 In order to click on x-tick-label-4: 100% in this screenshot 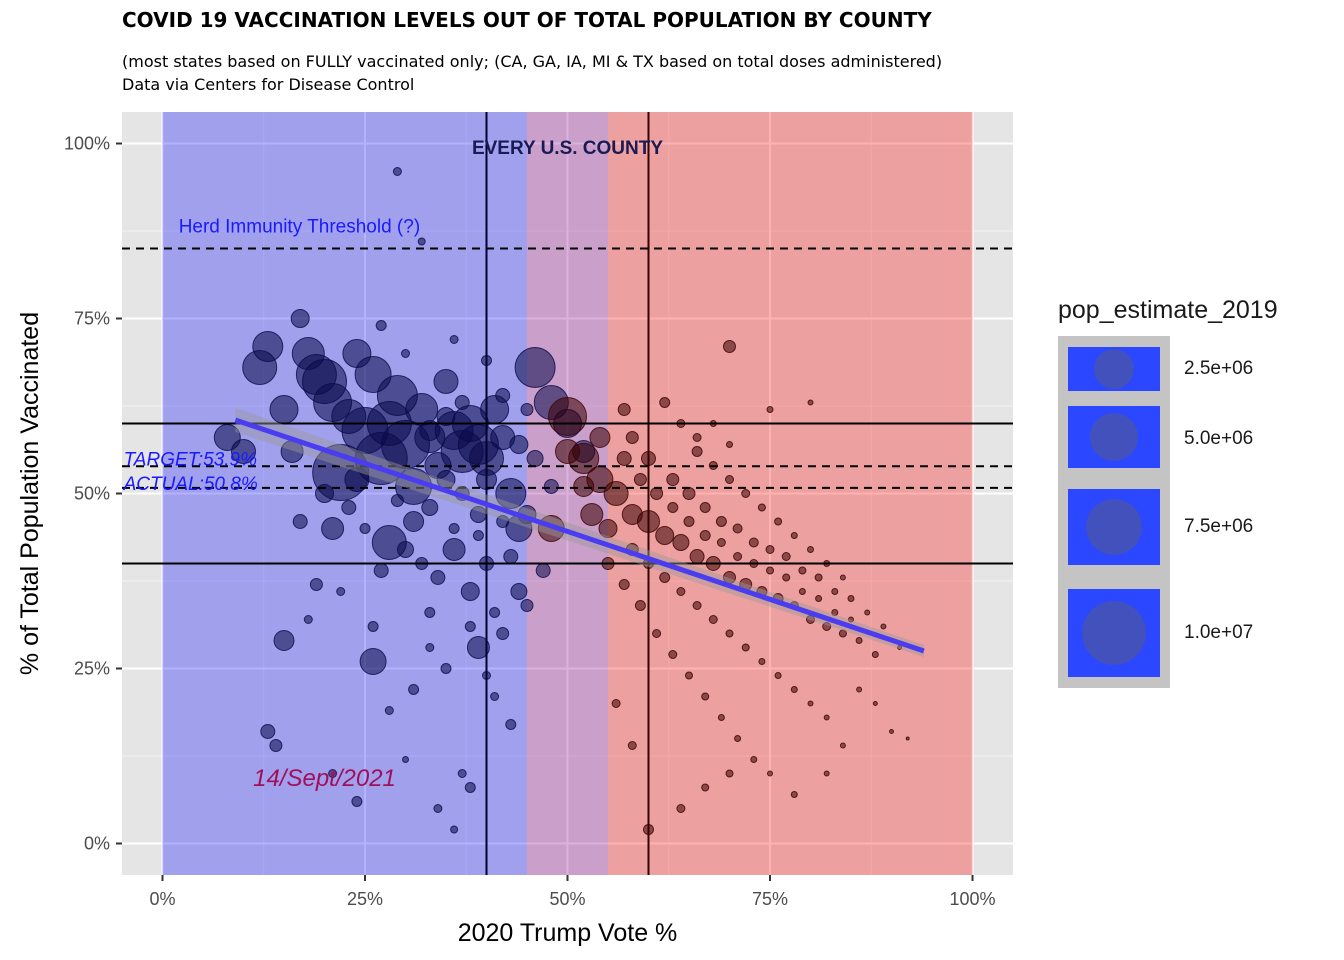, I will do `click(972, 899)`.